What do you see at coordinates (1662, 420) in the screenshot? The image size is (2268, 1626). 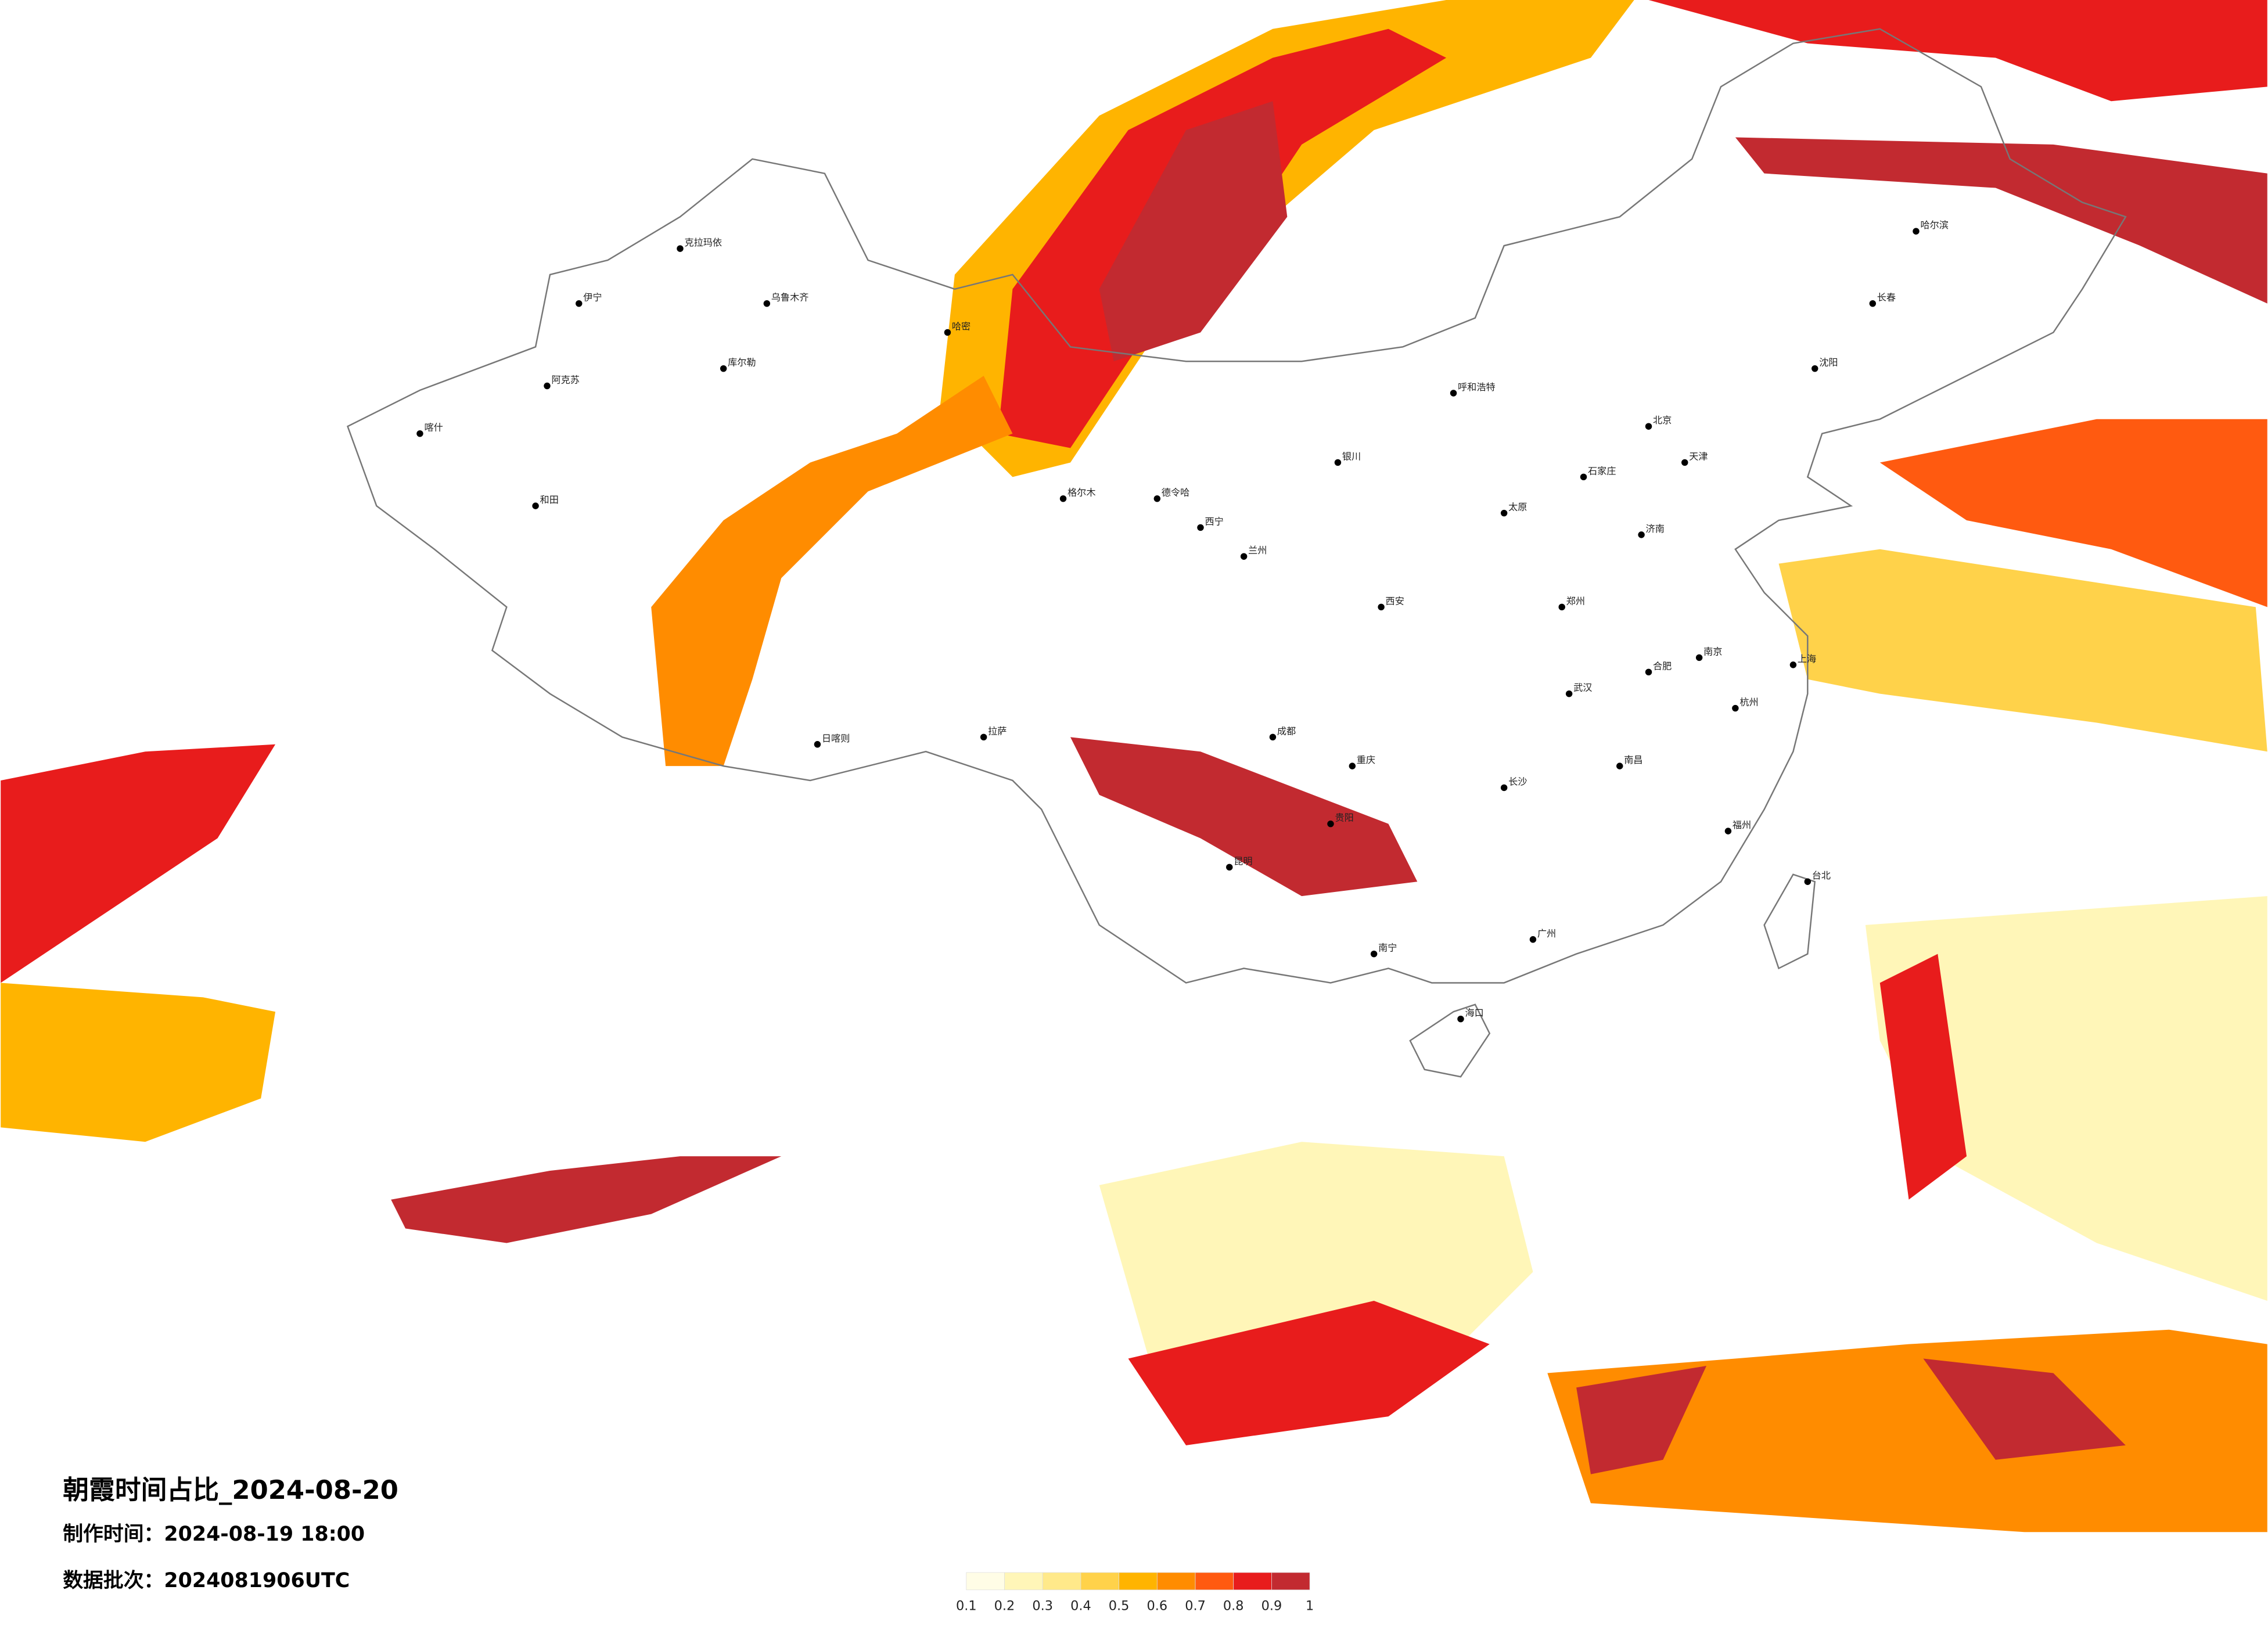 I see `city-label: 北京` at bounding box center [1662, 420].